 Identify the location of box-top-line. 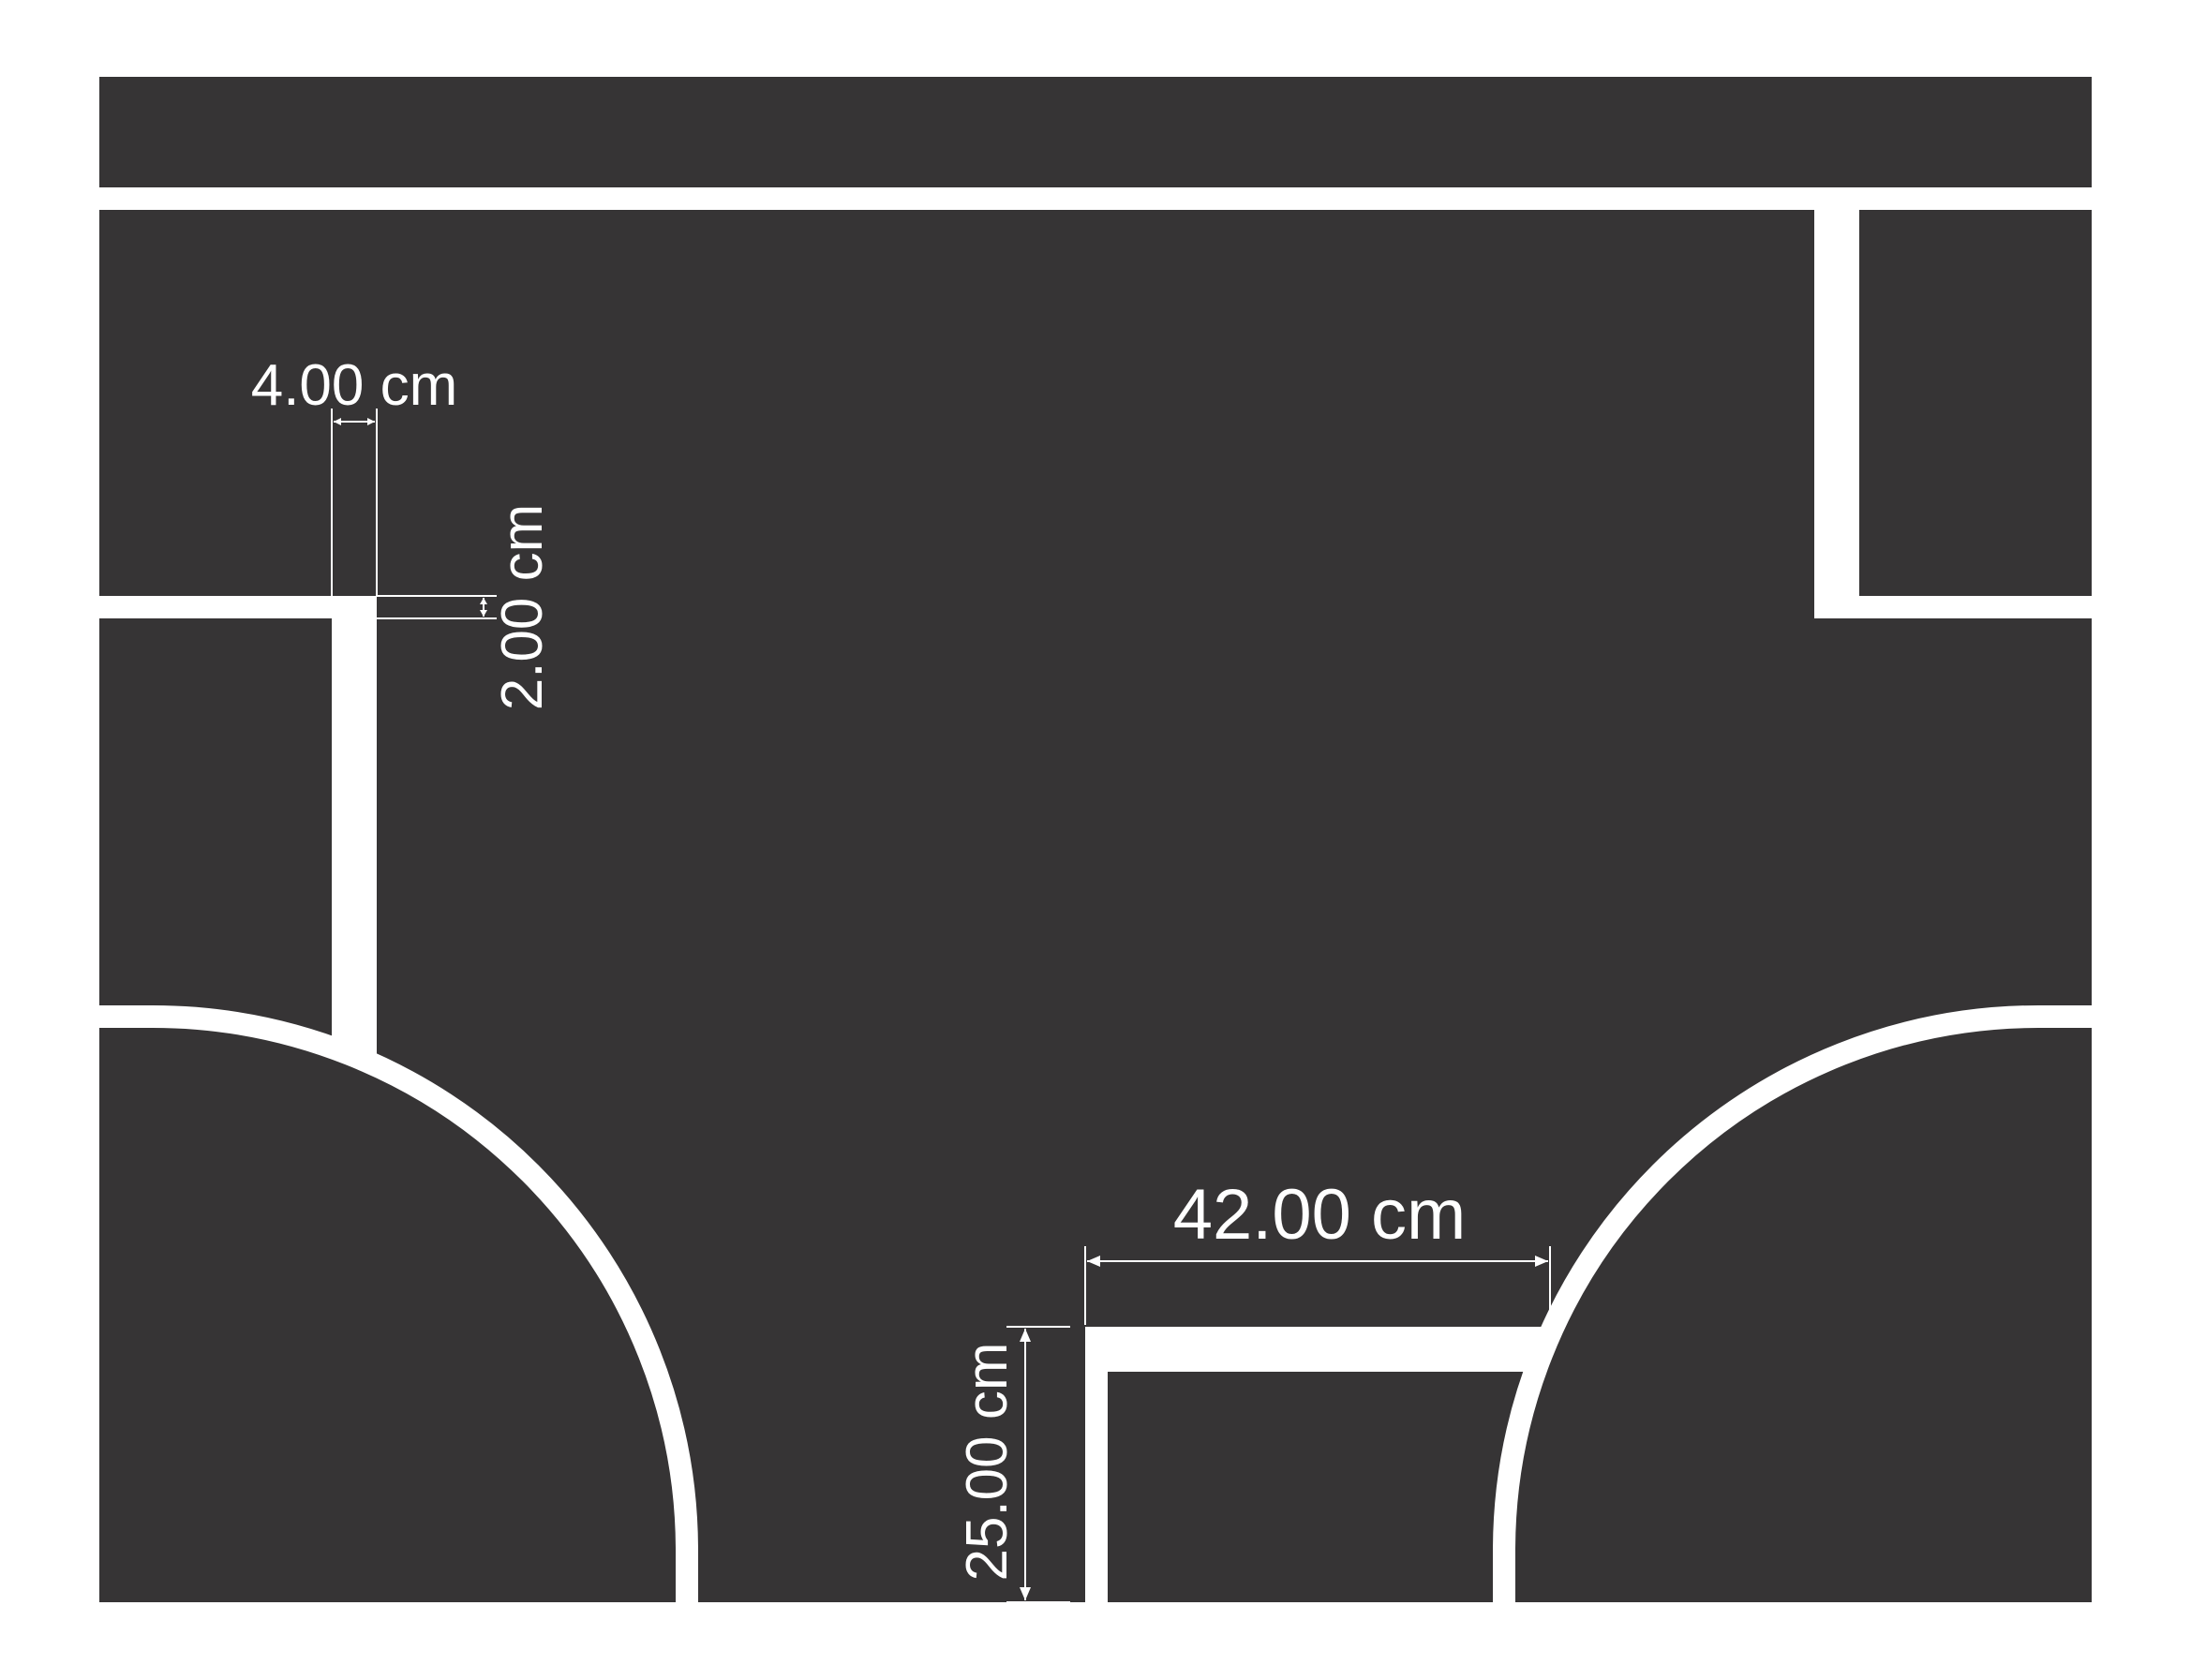
(1314, 1349).